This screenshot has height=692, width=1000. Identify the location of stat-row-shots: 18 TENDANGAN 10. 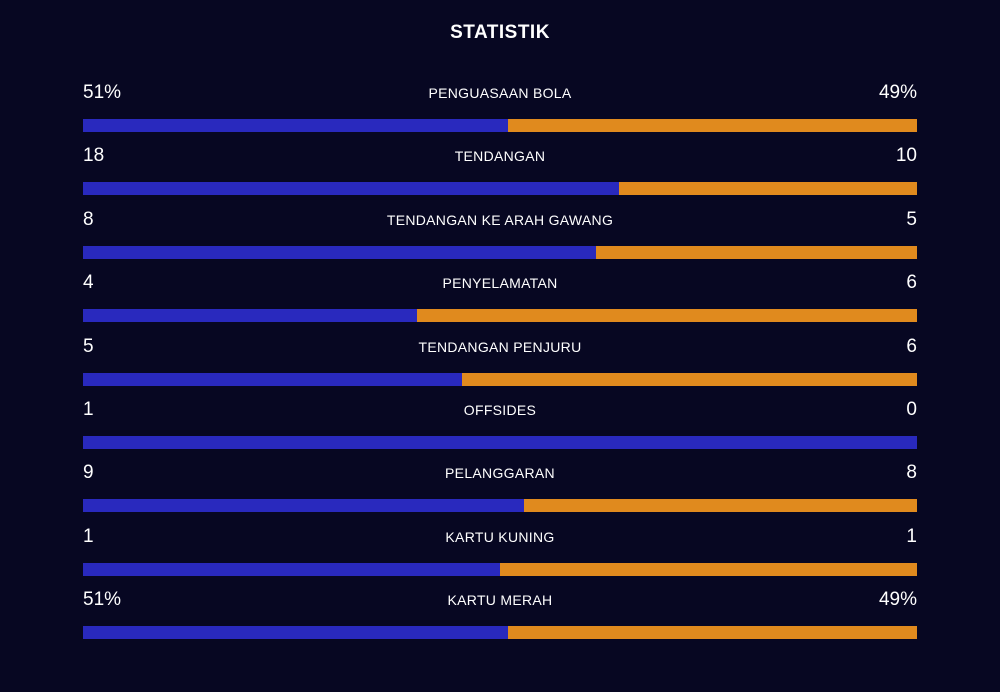
(500, 171).